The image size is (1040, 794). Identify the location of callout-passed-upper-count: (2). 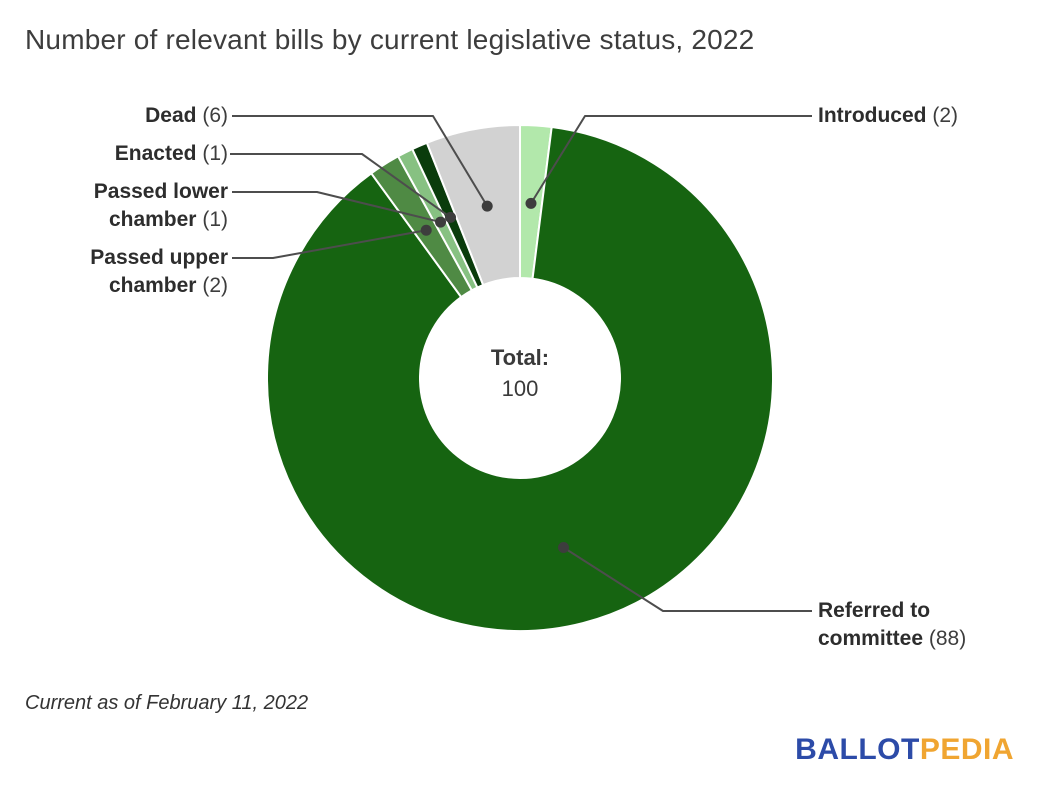
(215, 285).